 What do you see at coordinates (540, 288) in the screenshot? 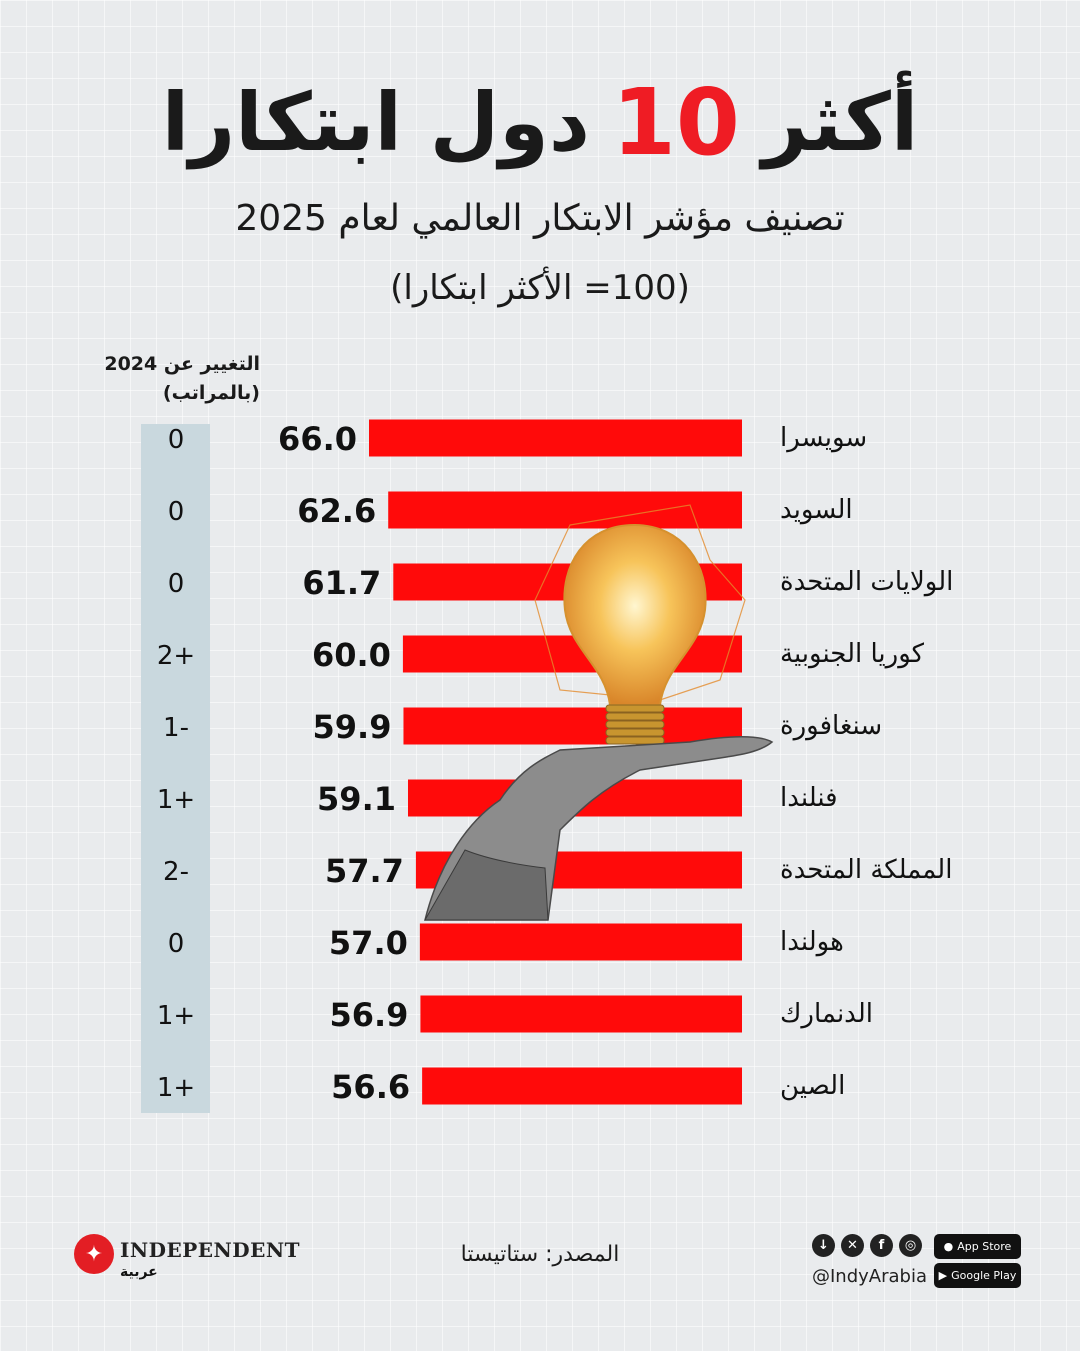
I see `chart-scale-note: (100= الأكثر ابتكارا)` at bounding box center [540, 288].